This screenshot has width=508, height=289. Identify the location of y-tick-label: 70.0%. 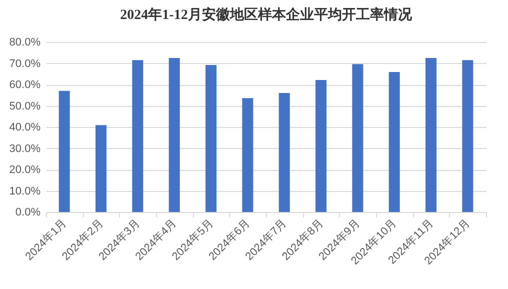
(25, 64).